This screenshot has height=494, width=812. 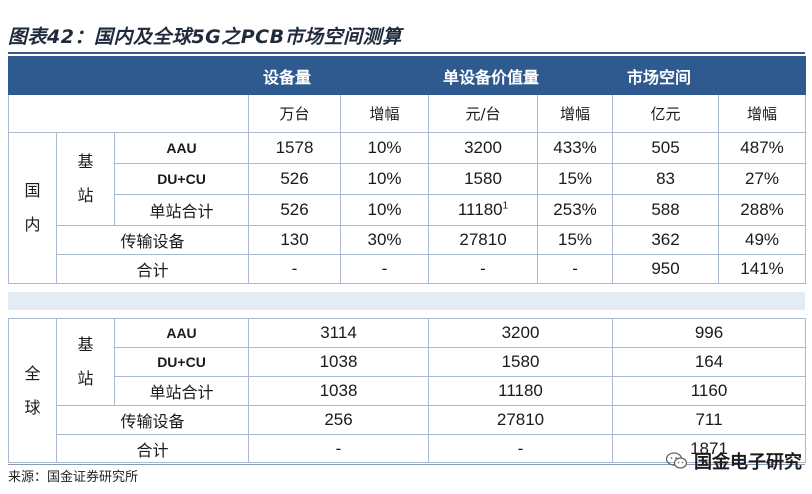 I want to click on cell-market-growth: 49%, so click(x=762, y=240).